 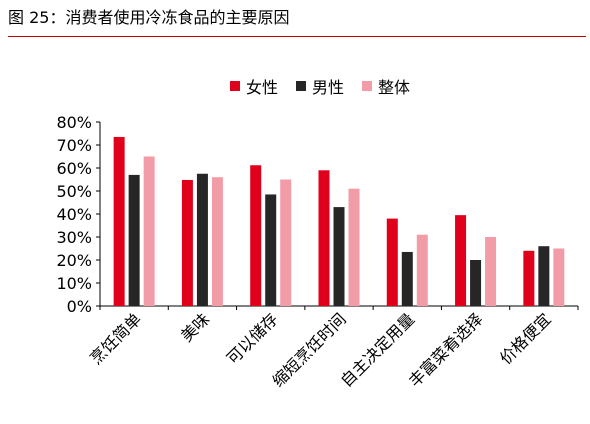 I want to click on y-tick-label: 60%, so click(x=74, y=168).